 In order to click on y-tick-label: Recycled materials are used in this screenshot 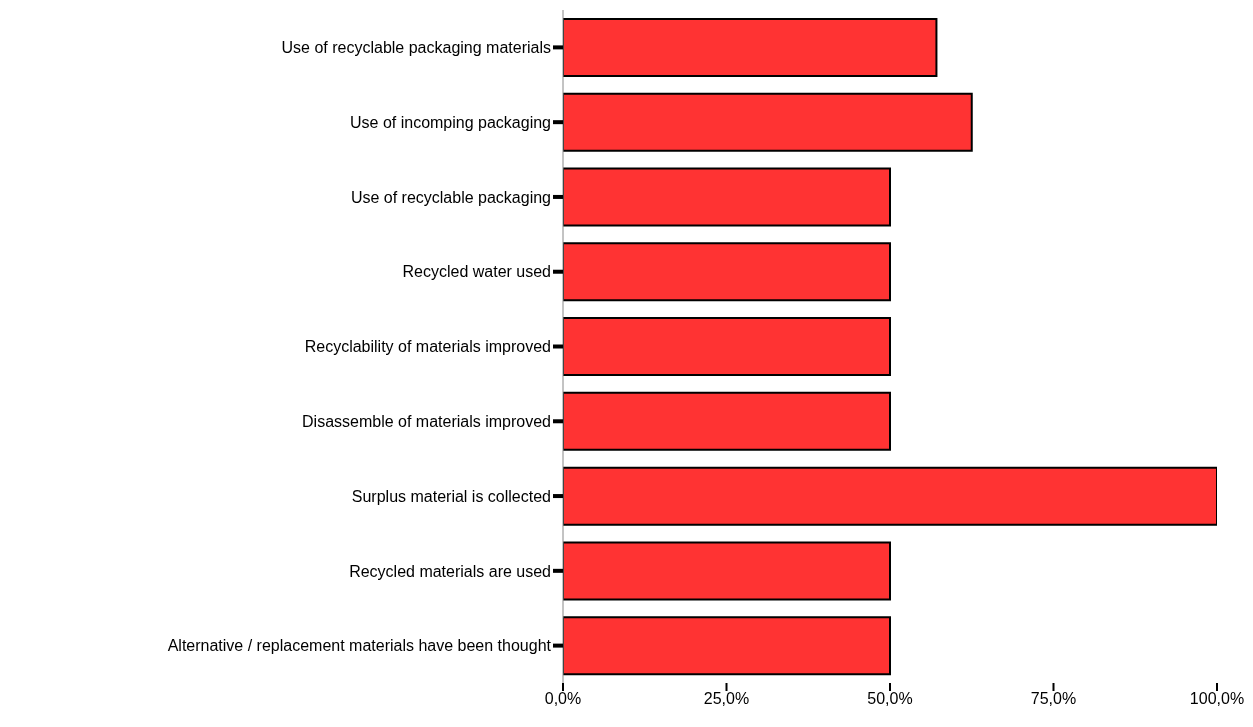, I will do `click(450, 571)`.